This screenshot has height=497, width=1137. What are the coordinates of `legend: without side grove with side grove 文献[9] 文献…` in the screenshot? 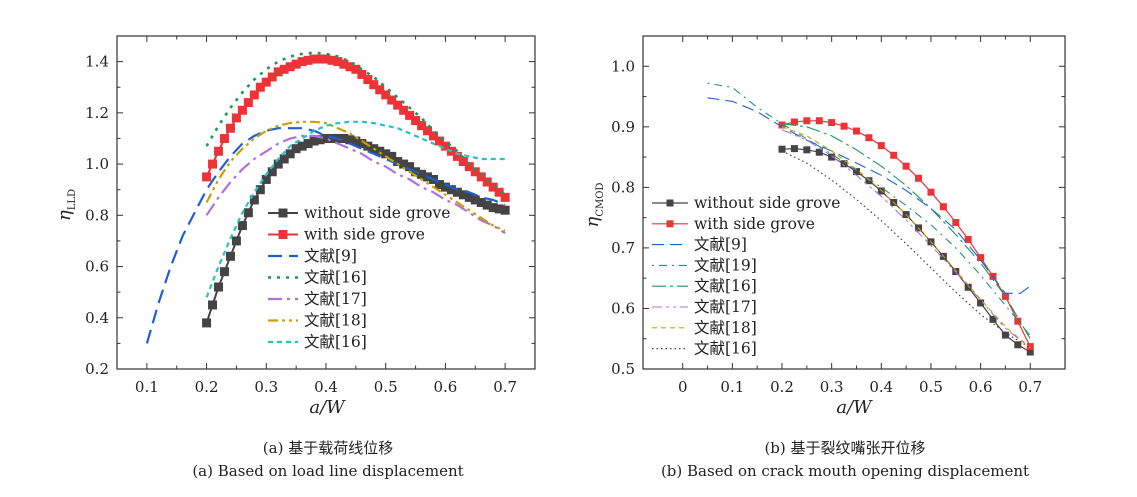 It's located at (359, 277).